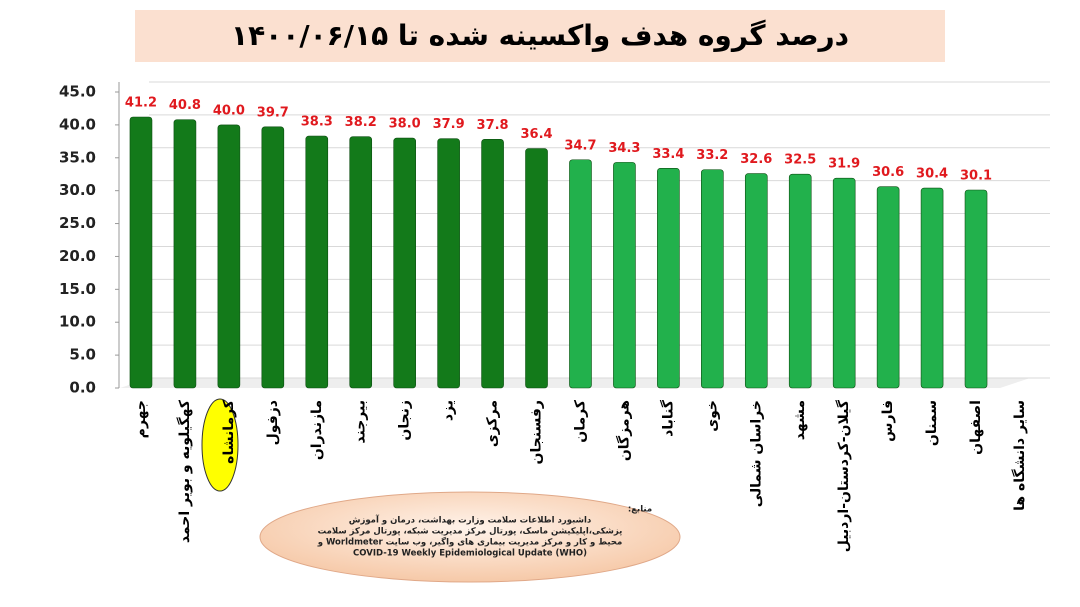  What do you see at coordinates (623, 430) in the screenshot?
I see `x-tick-label: هرمزگان` at bounding box center [623, 430].